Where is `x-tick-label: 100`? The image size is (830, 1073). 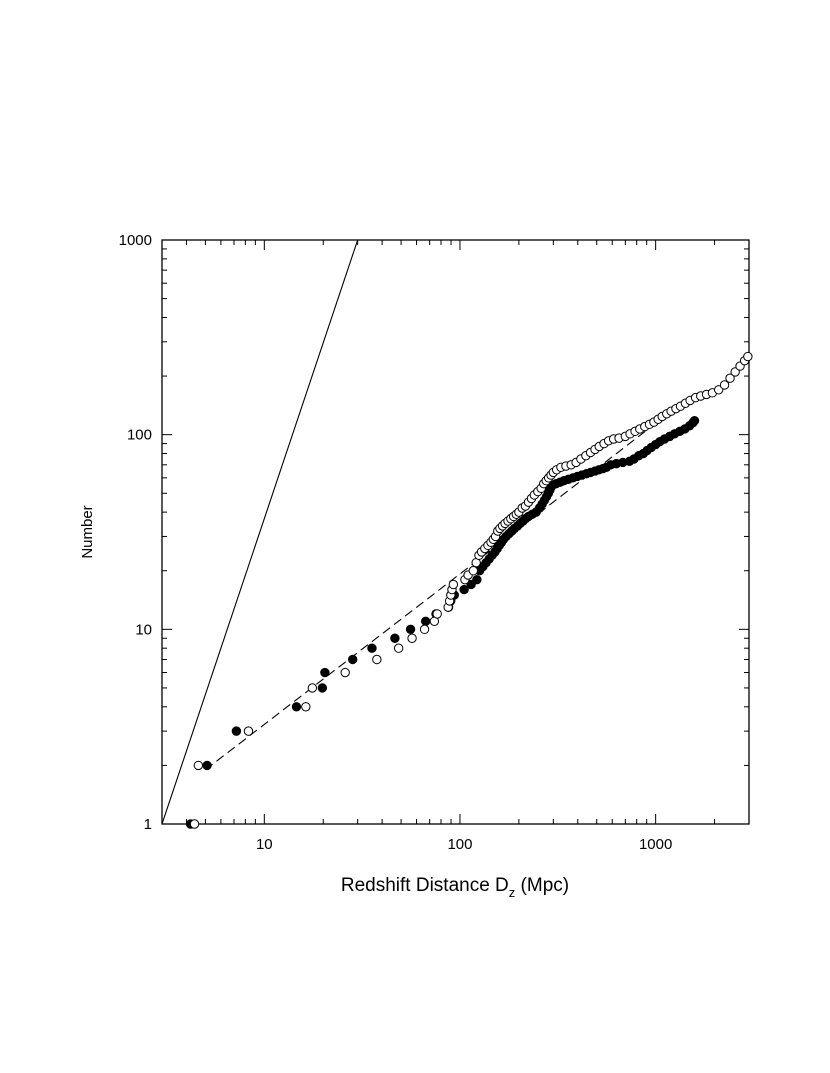
x-tick-label: 100 is located at coordinates (459, 844).